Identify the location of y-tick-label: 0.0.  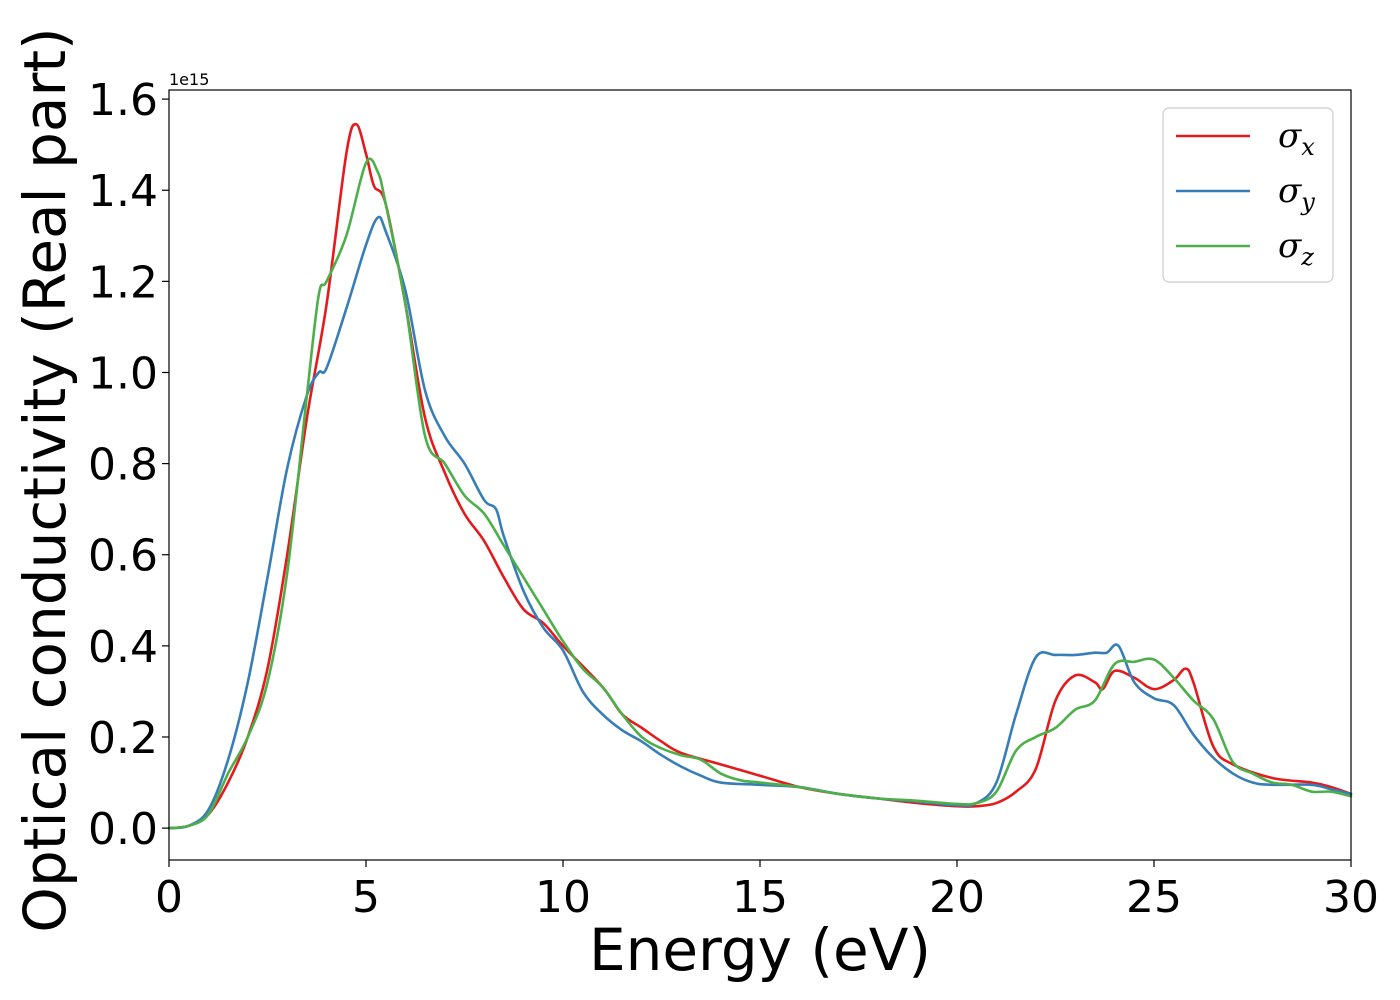
(123, 829).